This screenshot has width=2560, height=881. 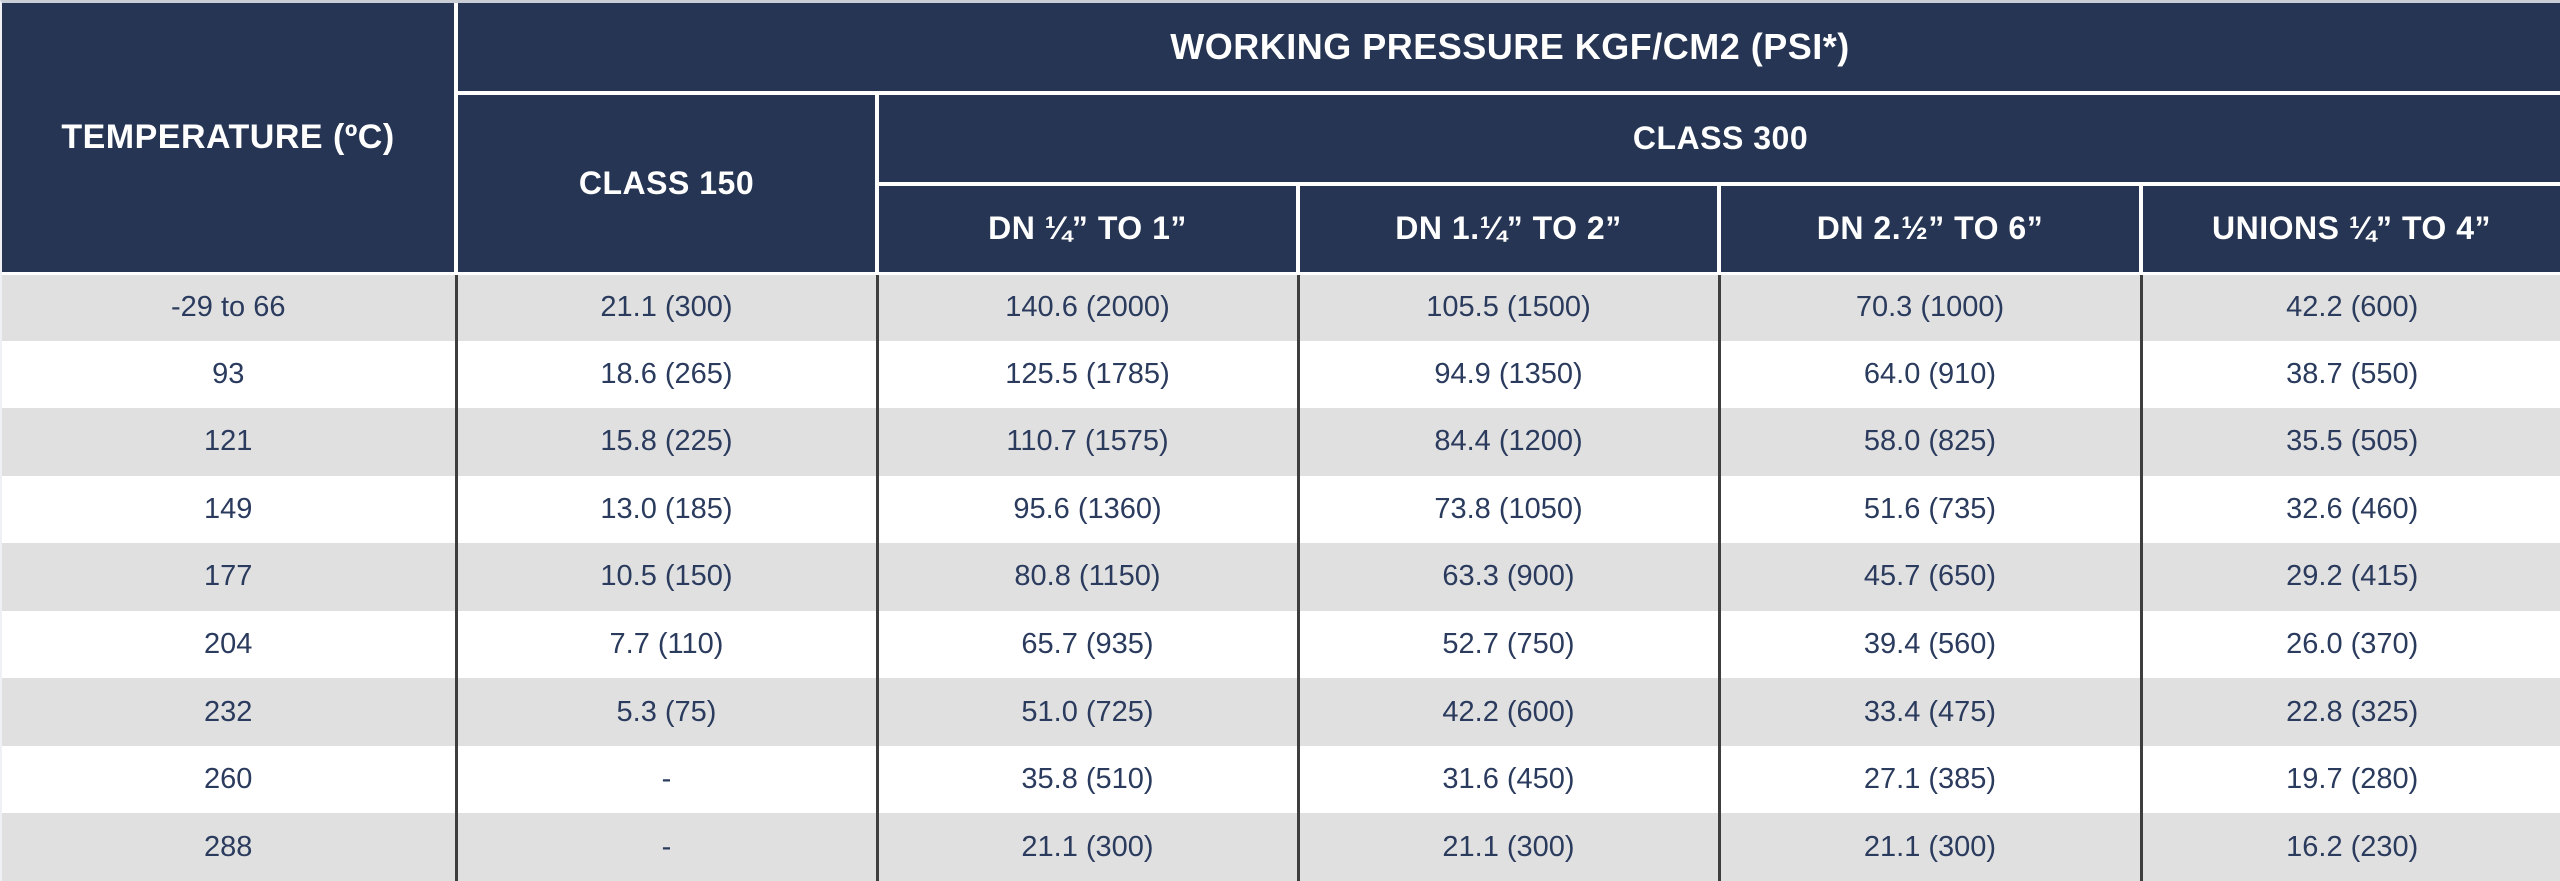 What do you see at coordinates (1931, 509) in the screenshot?
I see `pressure-cell: 51.6 (735)` at bounding box center [1931, 509].